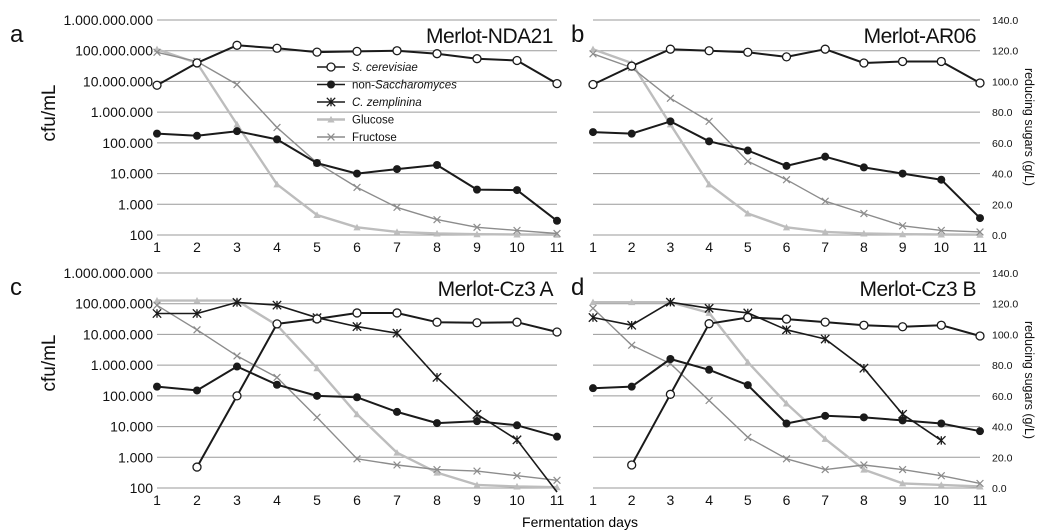 The image size is (1043, 531). What do you see at coordinates (1002, 428) in the screenshot?
I see `y2-tick-label: 40.0` at bounding box center [1002, 428].